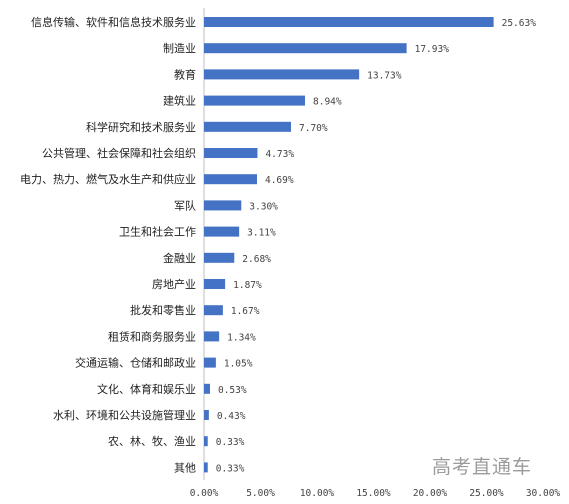  What do you see at coordinates (179, 258) in the screenshot?
I see `category-label-9: 金融业` at bounding box center [179, 258].